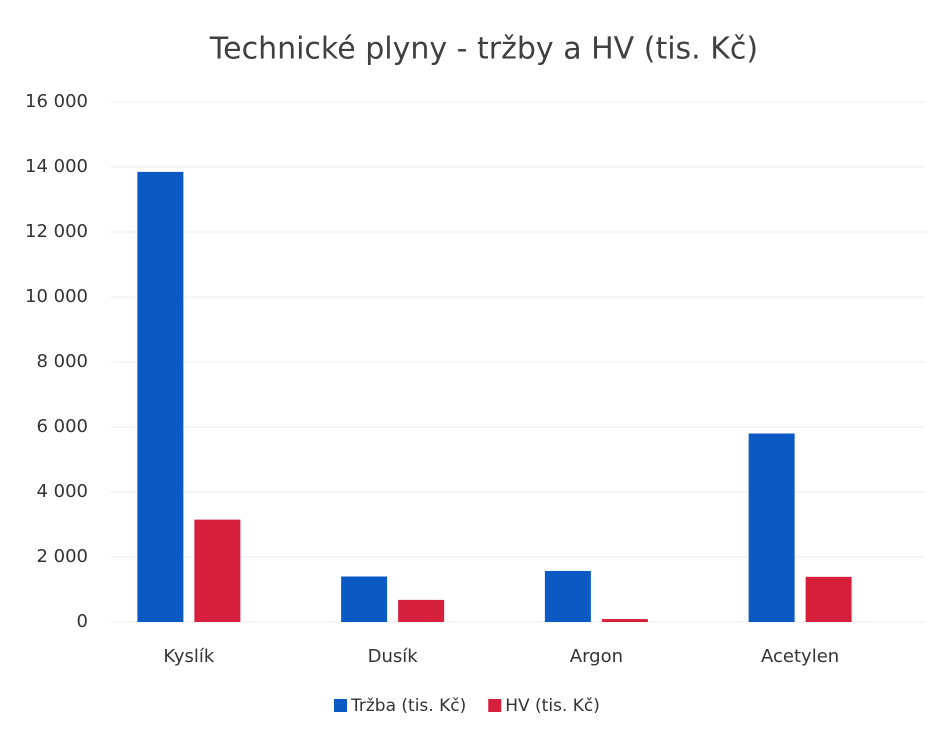 This screenshot has width=942, height=739. What do you see at coordinates (800, 656) in the screenshot?
I see `x-tick-label: Acetylen` at bounding box center [800, 656].